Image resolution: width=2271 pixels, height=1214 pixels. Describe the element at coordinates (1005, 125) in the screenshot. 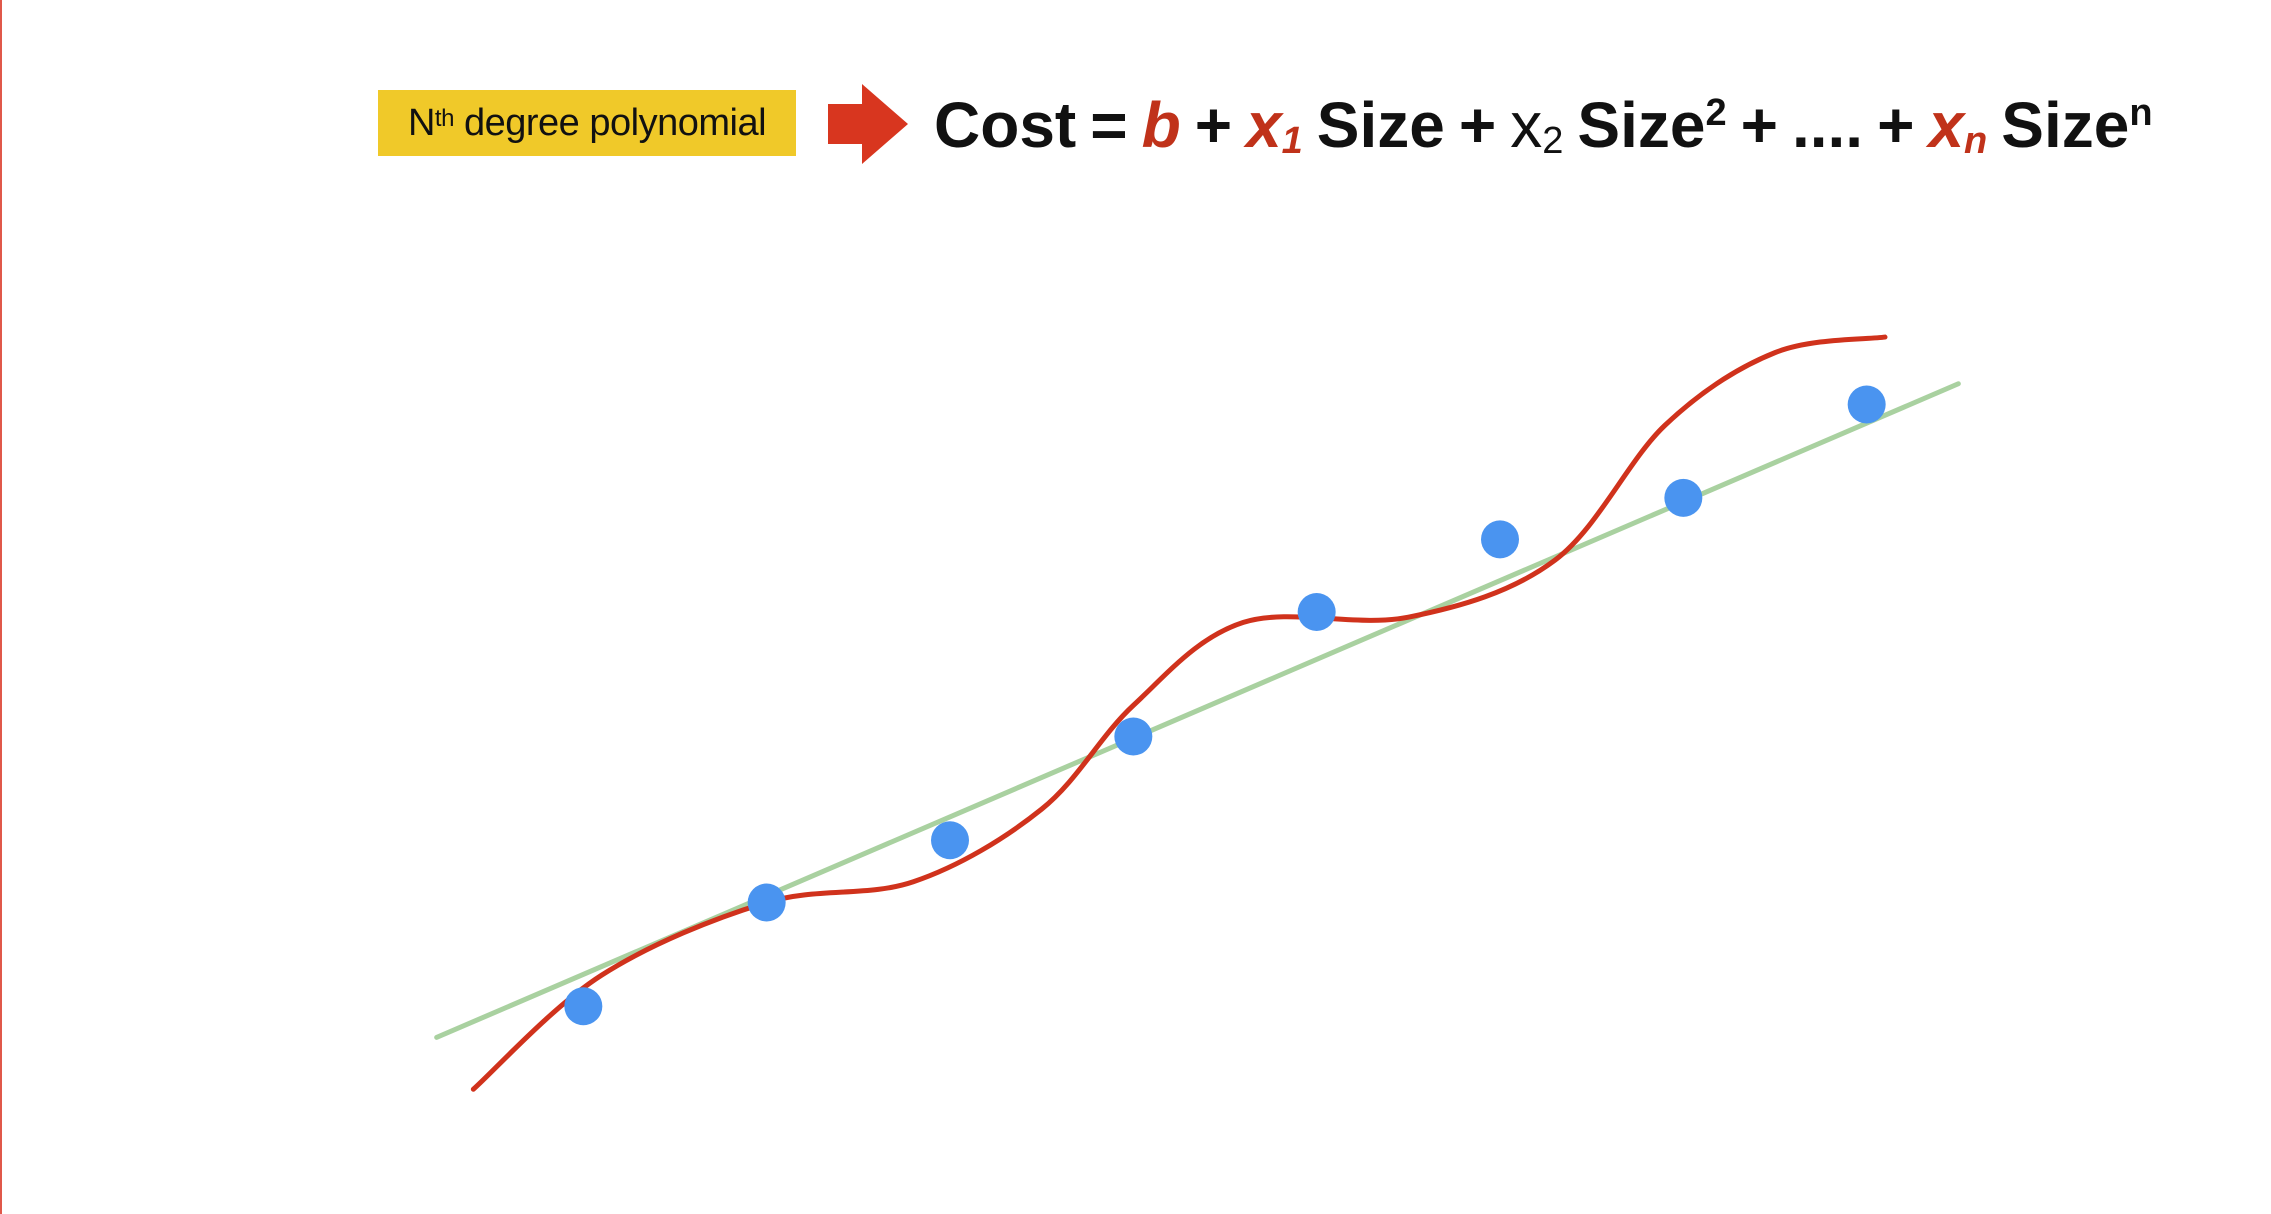

I see `equation-lhs: Cost` at that location.